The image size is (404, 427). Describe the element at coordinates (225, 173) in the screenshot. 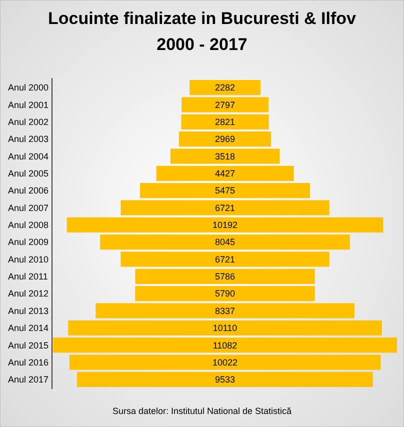

I see `data-label: 4427` at that location.